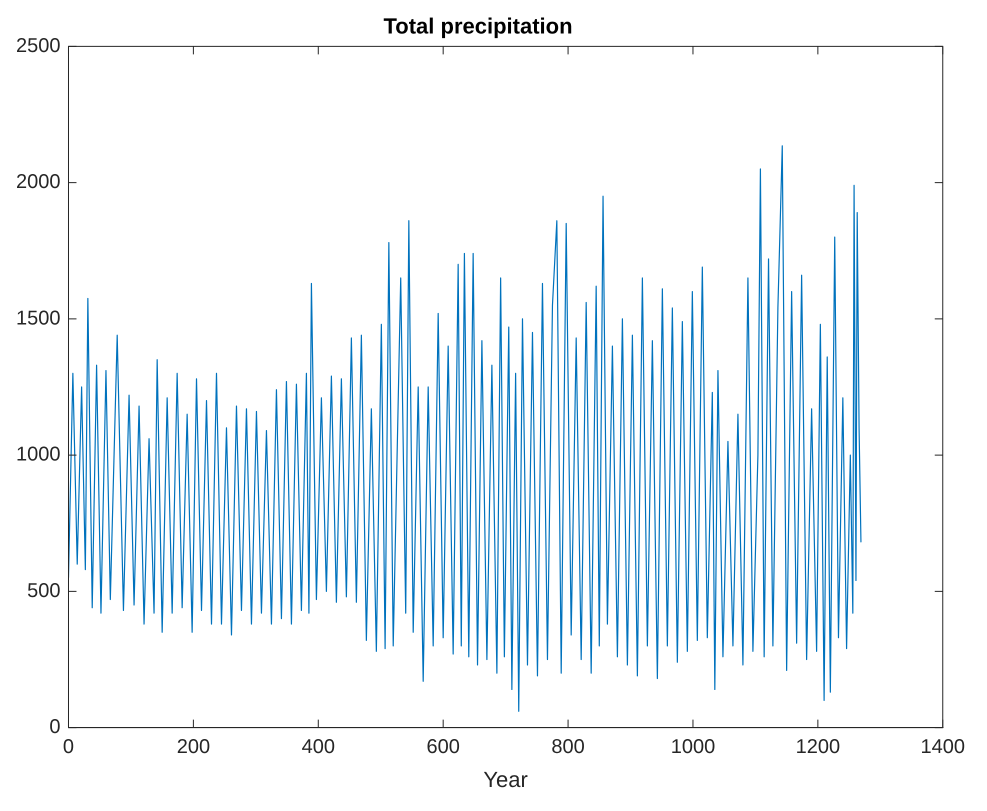 The image size is (987, 811). Describe the element at coordinates (443, 747) in the screenshot. I see `x-tick-label: 600` at that location.